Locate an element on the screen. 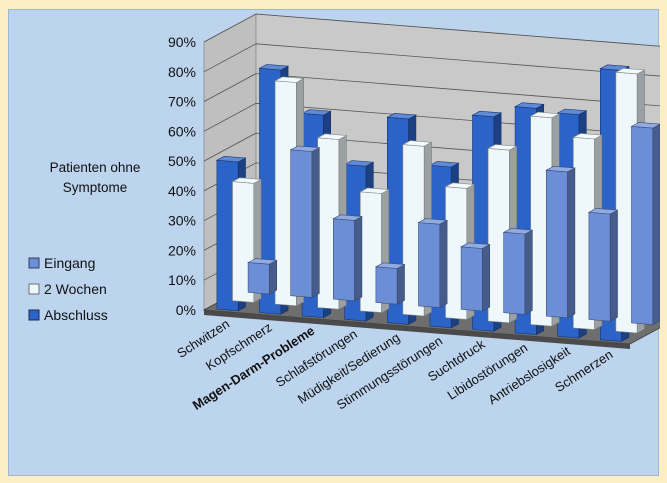  y-tick-label: 90% is located at coordinates (182, 42).